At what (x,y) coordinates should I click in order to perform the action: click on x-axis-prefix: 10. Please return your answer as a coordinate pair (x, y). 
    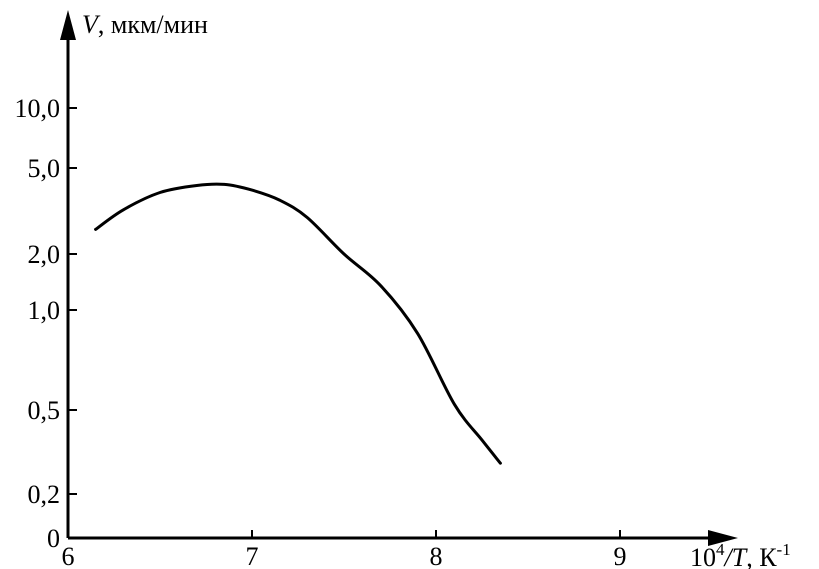
    Looking at the image, I should click on (703, 556).